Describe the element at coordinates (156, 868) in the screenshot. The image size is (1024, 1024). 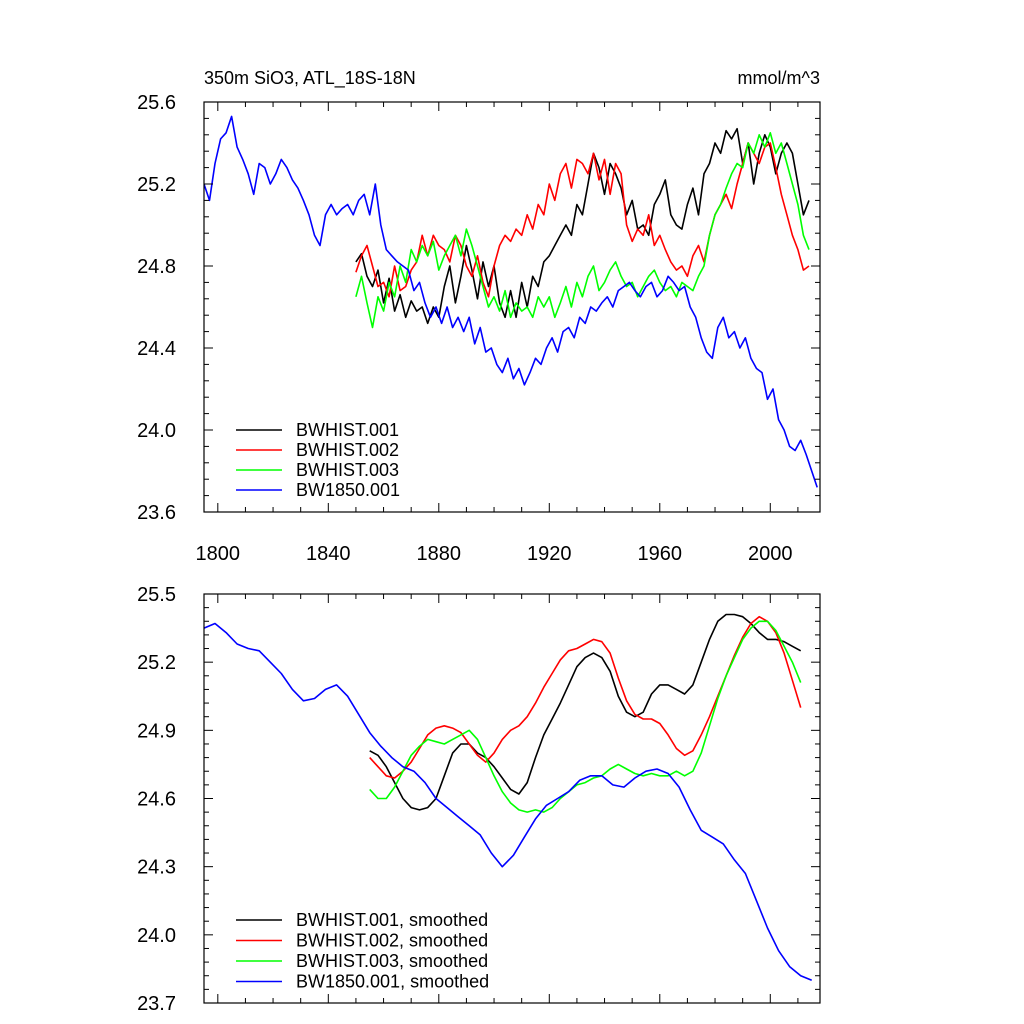
I see `y-tick-label: 24.3` at that location.